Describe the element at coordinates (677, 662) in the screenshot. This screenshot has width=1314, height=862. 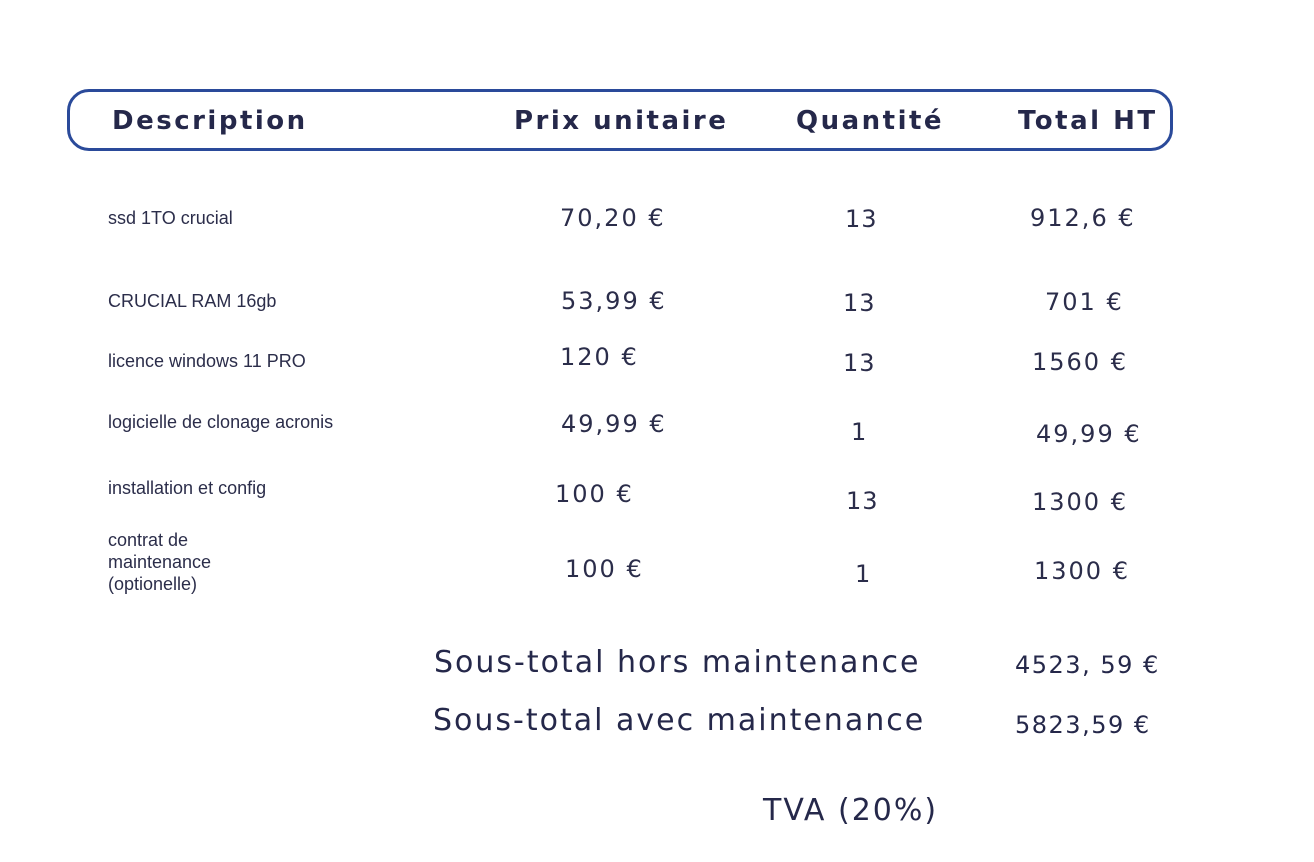
I see `subtotal-without-maintenance-label: Sous-total hors maintenance` at that location.